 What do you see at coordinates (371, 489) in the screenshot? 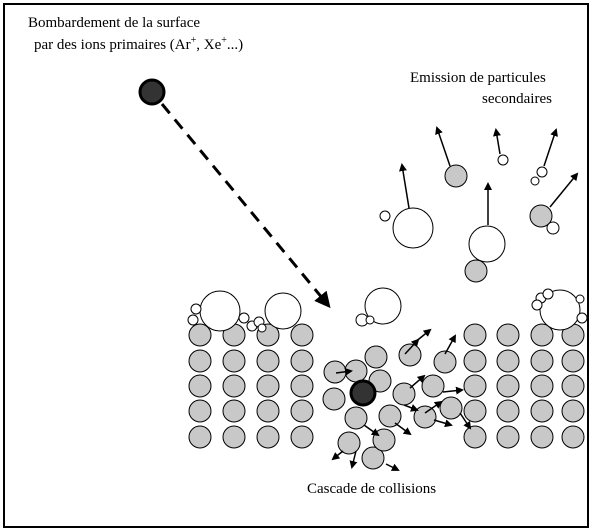
I see `cascade-label: Cascade de collisions` at bounding box center [371, 489].